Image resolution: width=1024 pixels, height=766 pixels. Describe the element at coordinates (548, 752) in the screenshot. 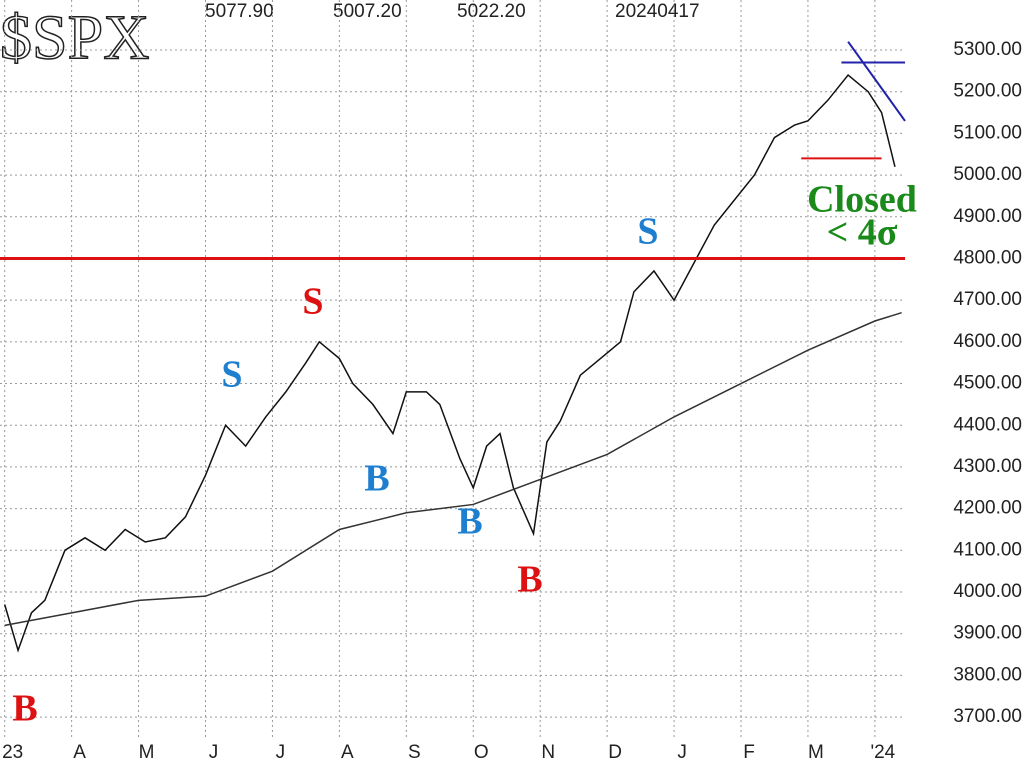

I see `x-tick-label: N` at that location.